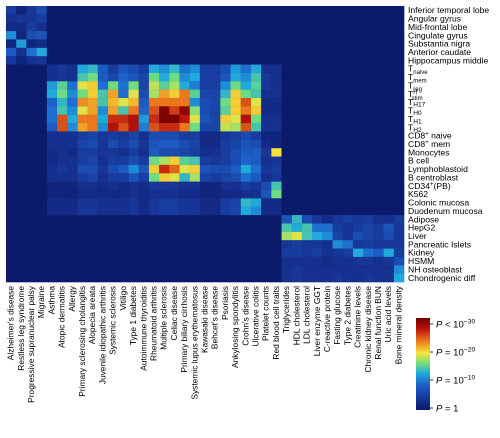  Describe the element at coordinates (143, 328) in the screenshot. I see `column-label: Autoimmune thyroiditis` at that location.